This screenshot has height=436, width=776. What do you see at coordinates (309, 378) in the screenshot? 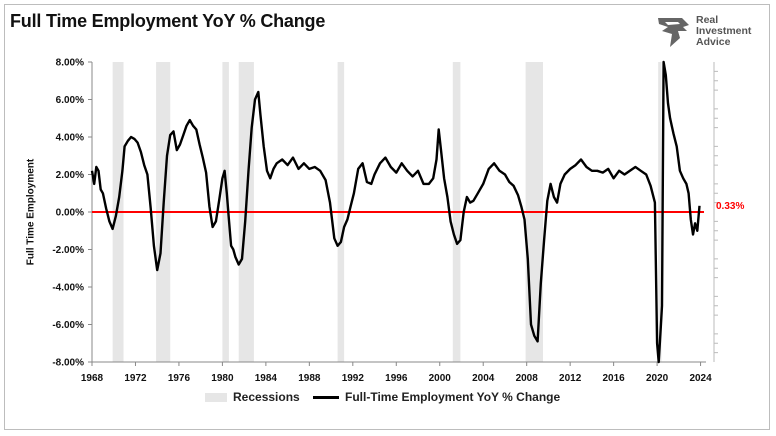
I see `x-tick-label-5: 1988` at bounding box center [309, 378].